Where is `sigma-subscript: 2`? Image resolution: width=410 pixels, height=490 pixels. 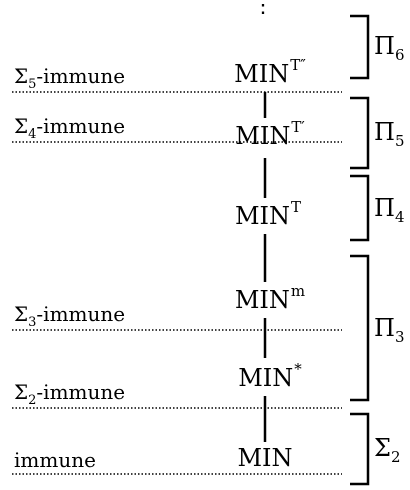 sigma-subscript: 2 is located at coordinates (32, 400).